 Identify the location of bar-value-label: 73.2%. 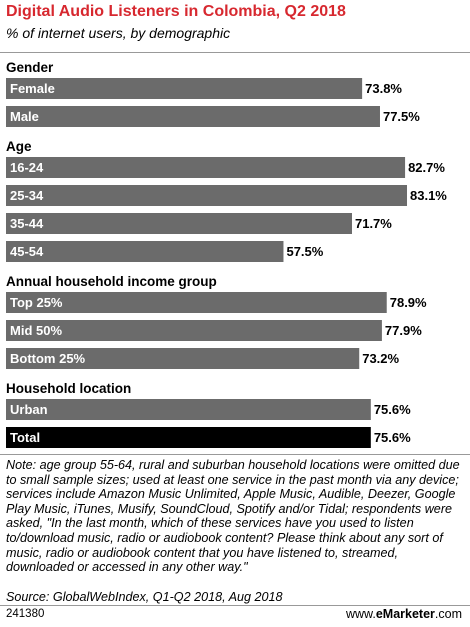
(380, 358).